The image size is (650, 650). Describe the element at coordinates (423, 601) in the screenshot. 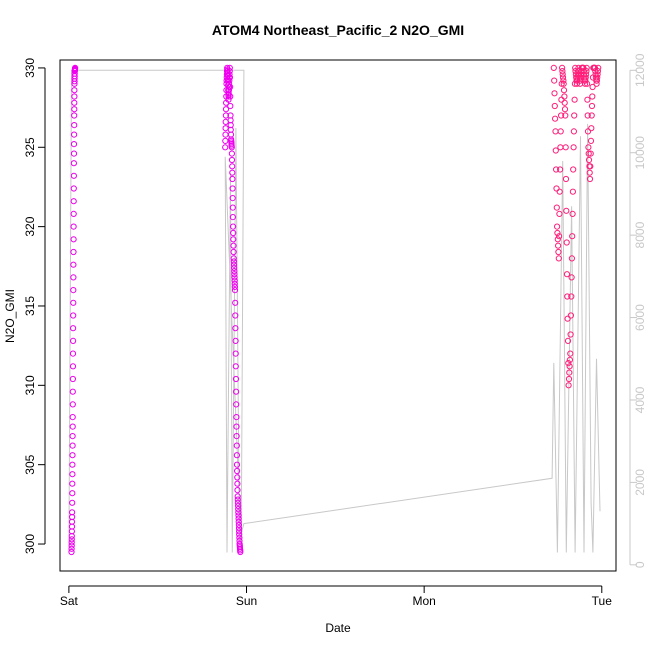

I see `x-tick-label: Mon` at that location.